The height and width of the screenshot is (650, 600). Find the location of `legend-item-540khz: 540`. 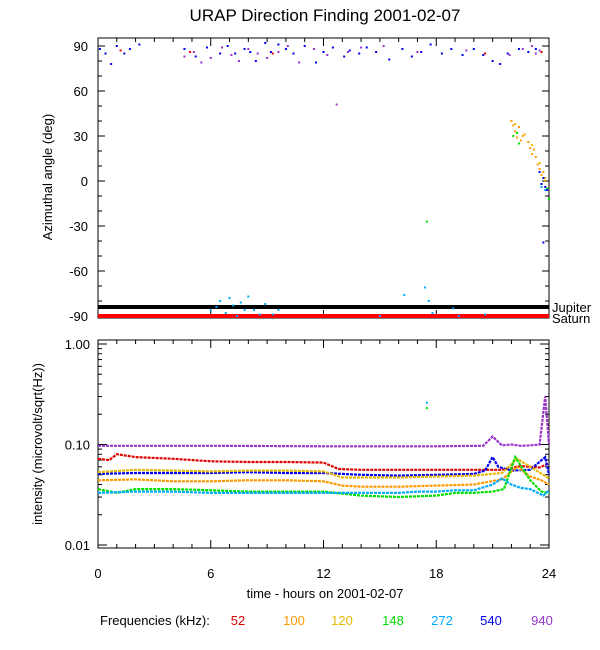

legend-item-540khz: 540 is located at coordinates (491, 620).